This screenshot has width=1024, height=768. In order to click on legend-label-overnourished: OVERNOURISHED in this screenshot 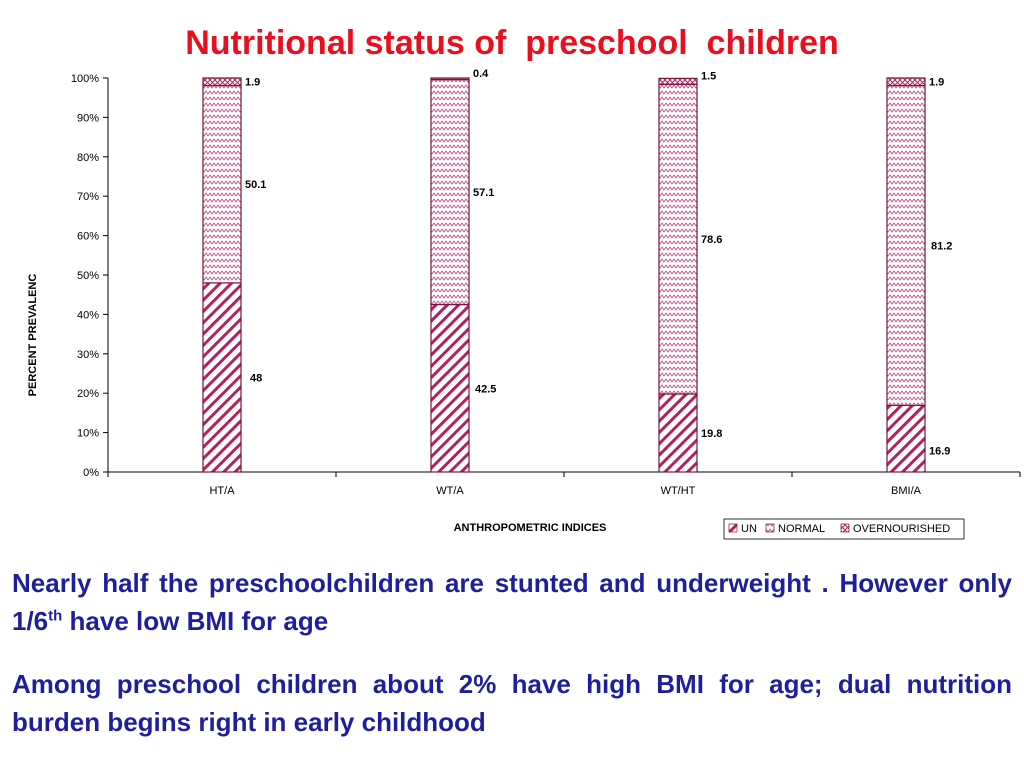, I will do `click(901, 529)`.